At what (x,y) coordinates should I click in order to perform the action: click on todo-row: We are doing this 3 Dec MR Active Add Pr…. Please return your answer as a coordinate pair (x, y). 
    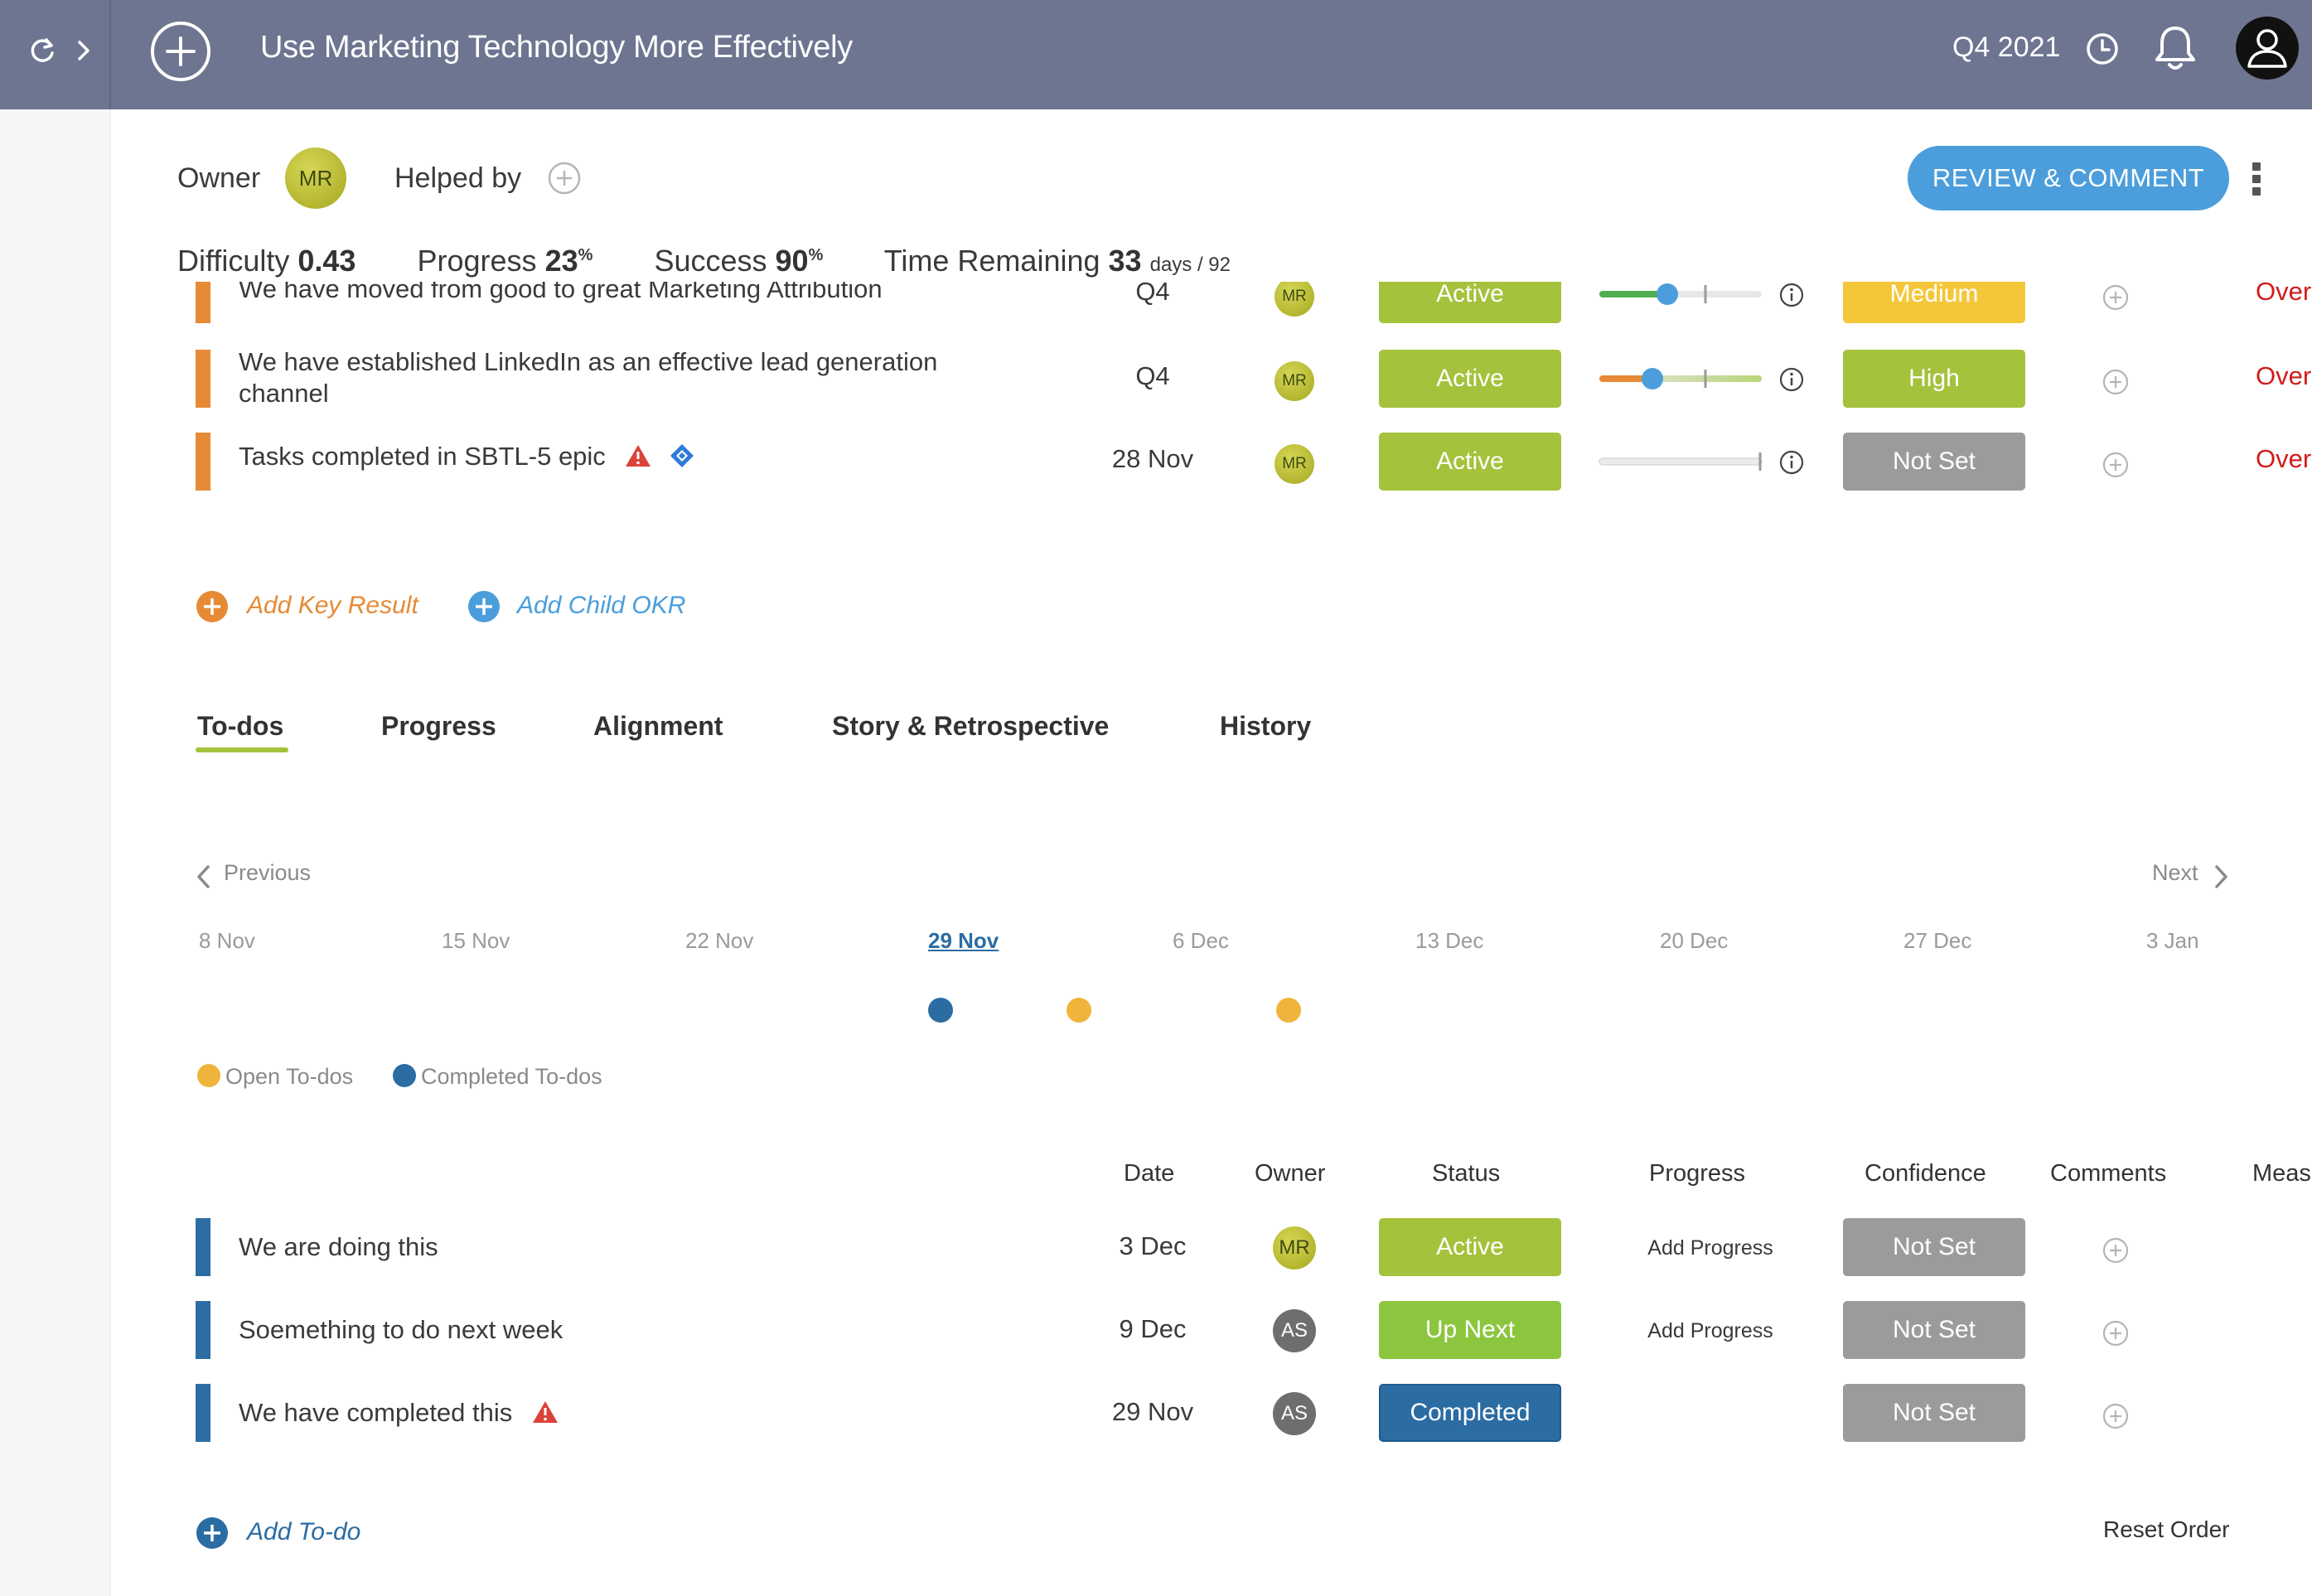
    Looking at the image, I should click on (1254, 1247).